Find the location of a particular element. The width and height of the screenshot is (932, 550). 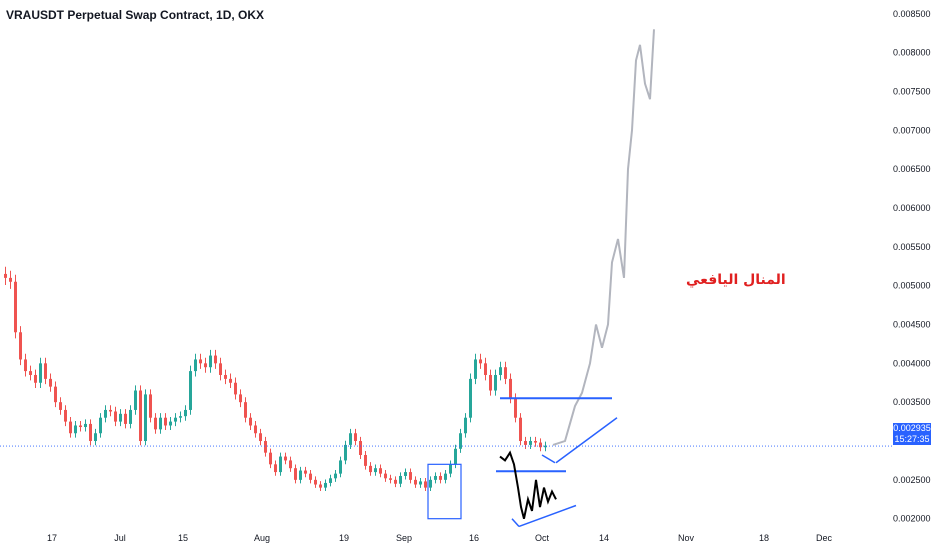

y-tick-label: 0.008500 is located at coordinates (912, 14).